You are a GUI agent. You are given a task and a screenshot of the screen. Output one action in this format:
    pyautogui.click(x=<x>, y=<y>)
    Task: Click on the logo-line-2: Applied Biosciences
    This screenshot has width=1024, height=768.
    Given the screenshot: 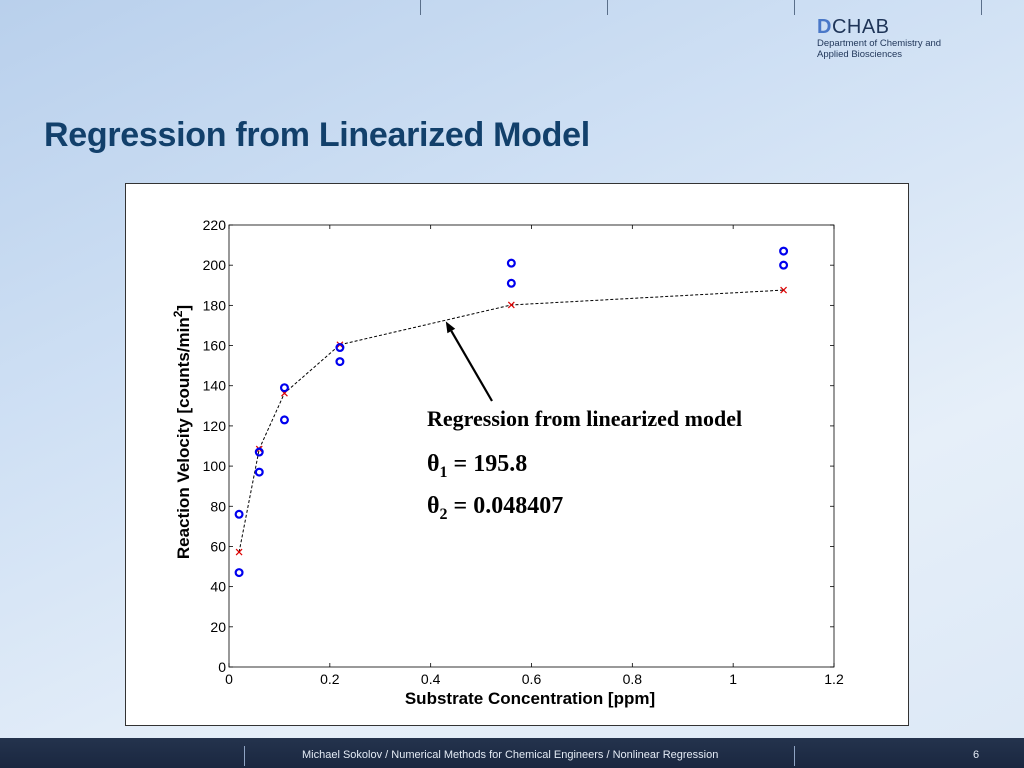 What is the action you would take?
    pyautogui.click(x=860, y=54)
    